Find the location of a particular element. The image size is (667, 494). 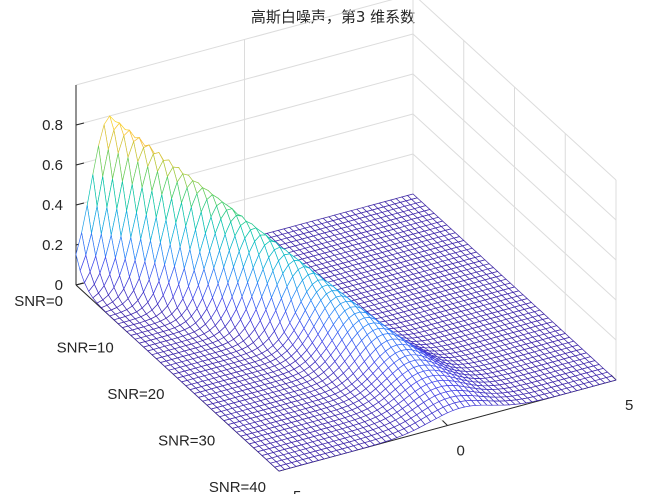

y-tick-label: SNR=10 is located at coordinates (85, 348).